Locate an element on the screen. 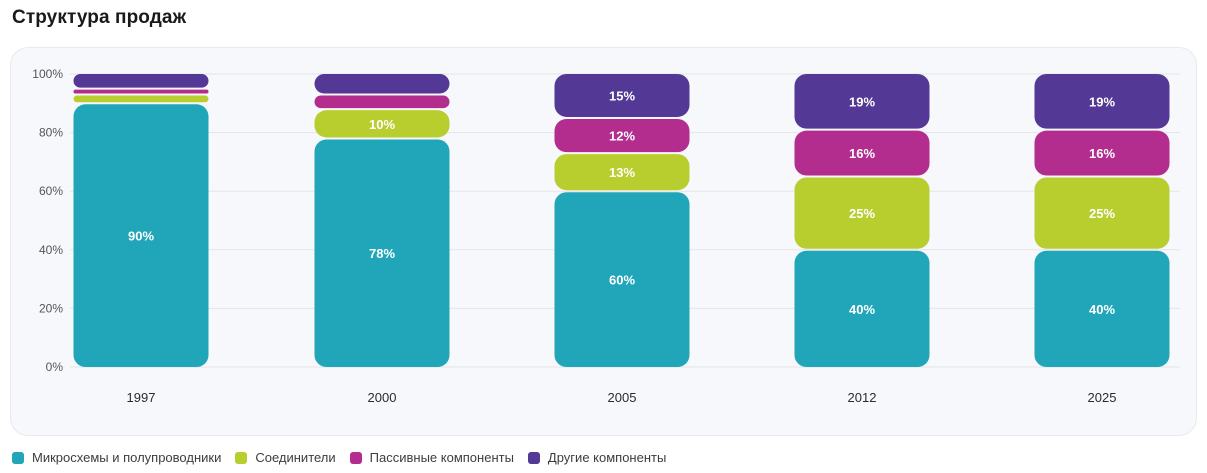 The width and height of the screenshot is (1207, 473). data-label: 15% is located at coordinates (622, 95).